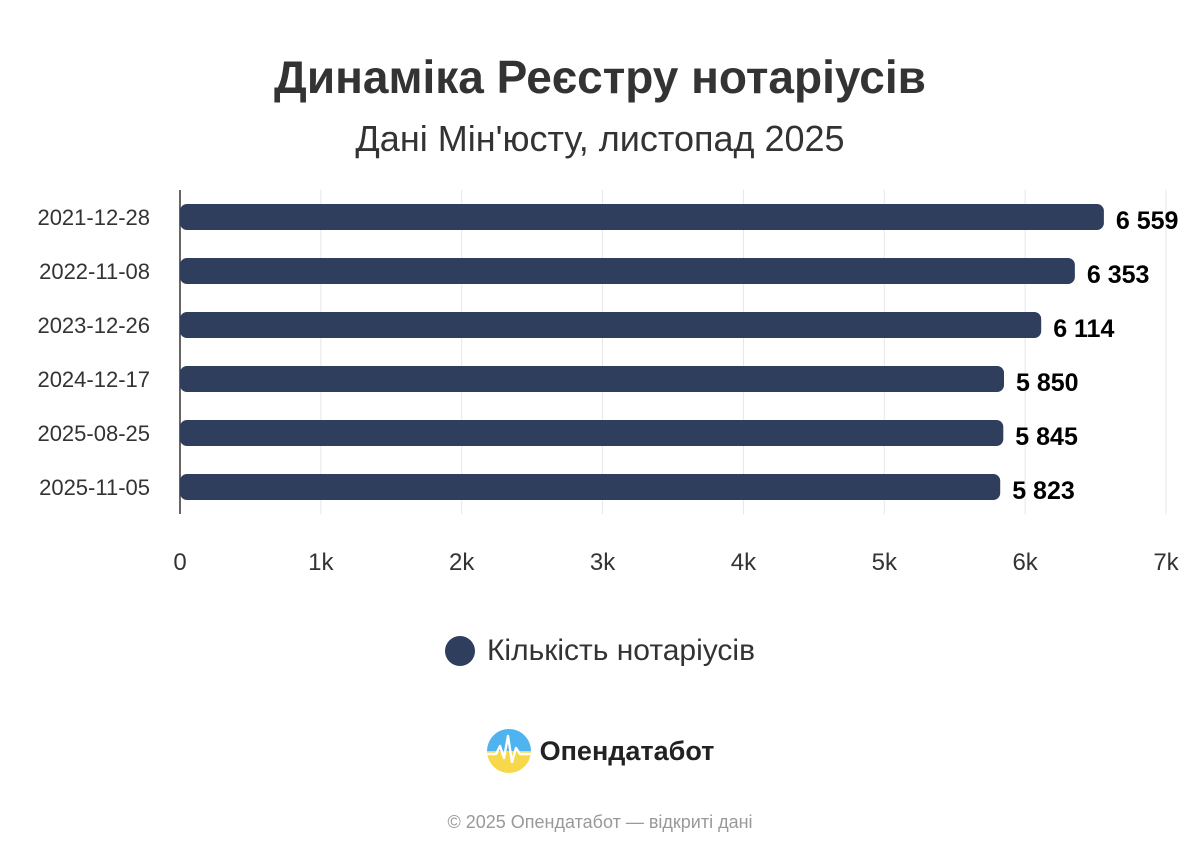 The height and width of the screenshot is (860, 1200). Describe the element at coordinates (462, 562) in the screenshot. I see `x-tick-label: 2k` at that location.